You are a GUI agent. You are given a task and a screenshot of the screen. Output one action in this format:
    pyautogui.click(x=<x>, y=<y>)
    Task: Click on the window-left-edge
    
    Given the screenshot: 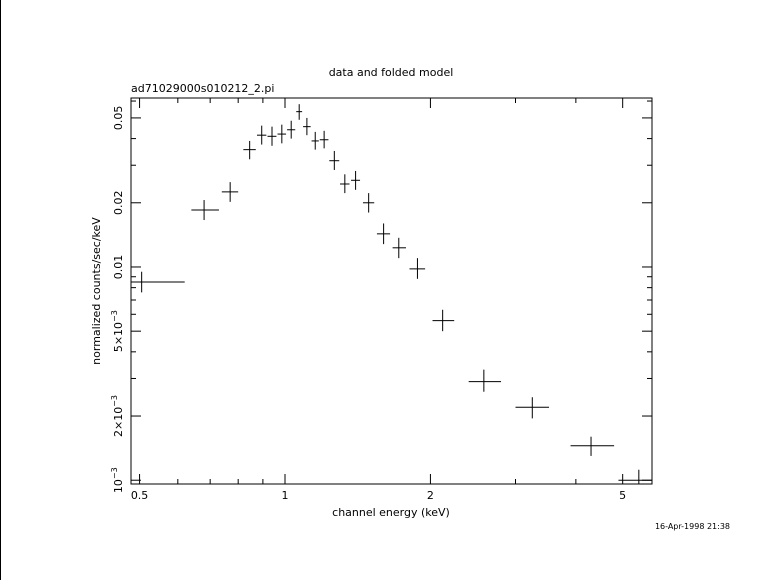 What is the action you would take?
    pyautogui.click(x=0, y=290)
    